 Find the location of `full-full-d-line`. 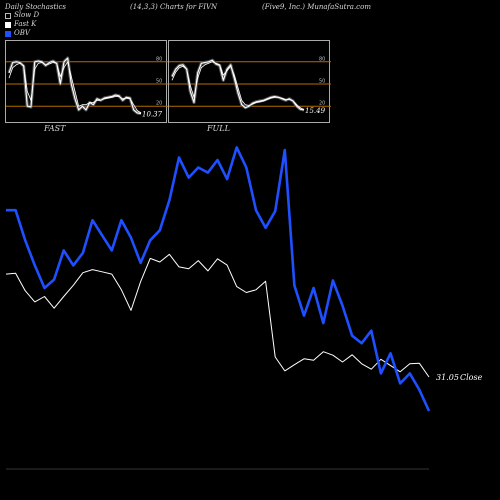

full-full-d-line is located at coordinates (238, 86).